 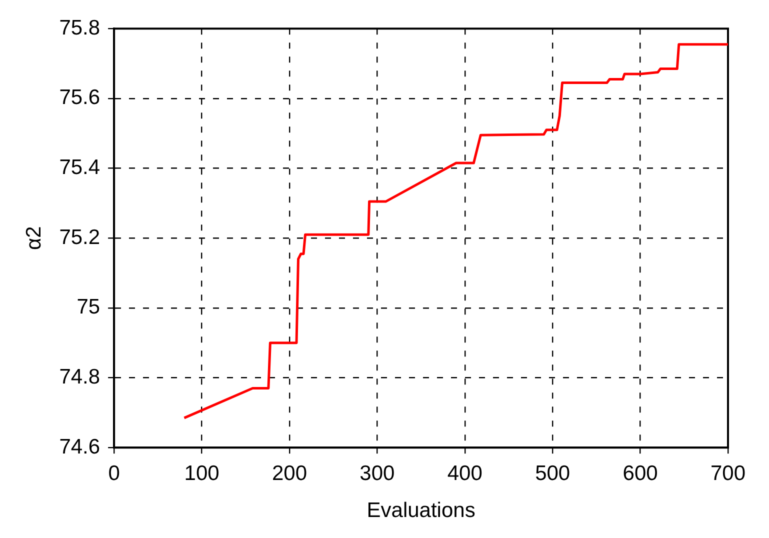 I want to click on y-tick-label: 74.8, so click(x=79, y=377).